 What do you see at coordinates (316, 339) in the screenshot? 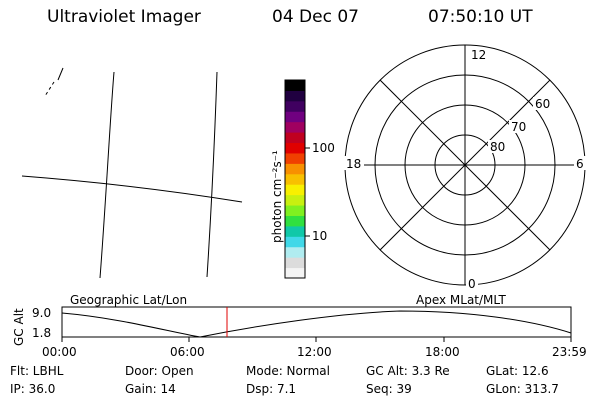
I see `altitude-x-ticks` at bounding box center [316, 339].